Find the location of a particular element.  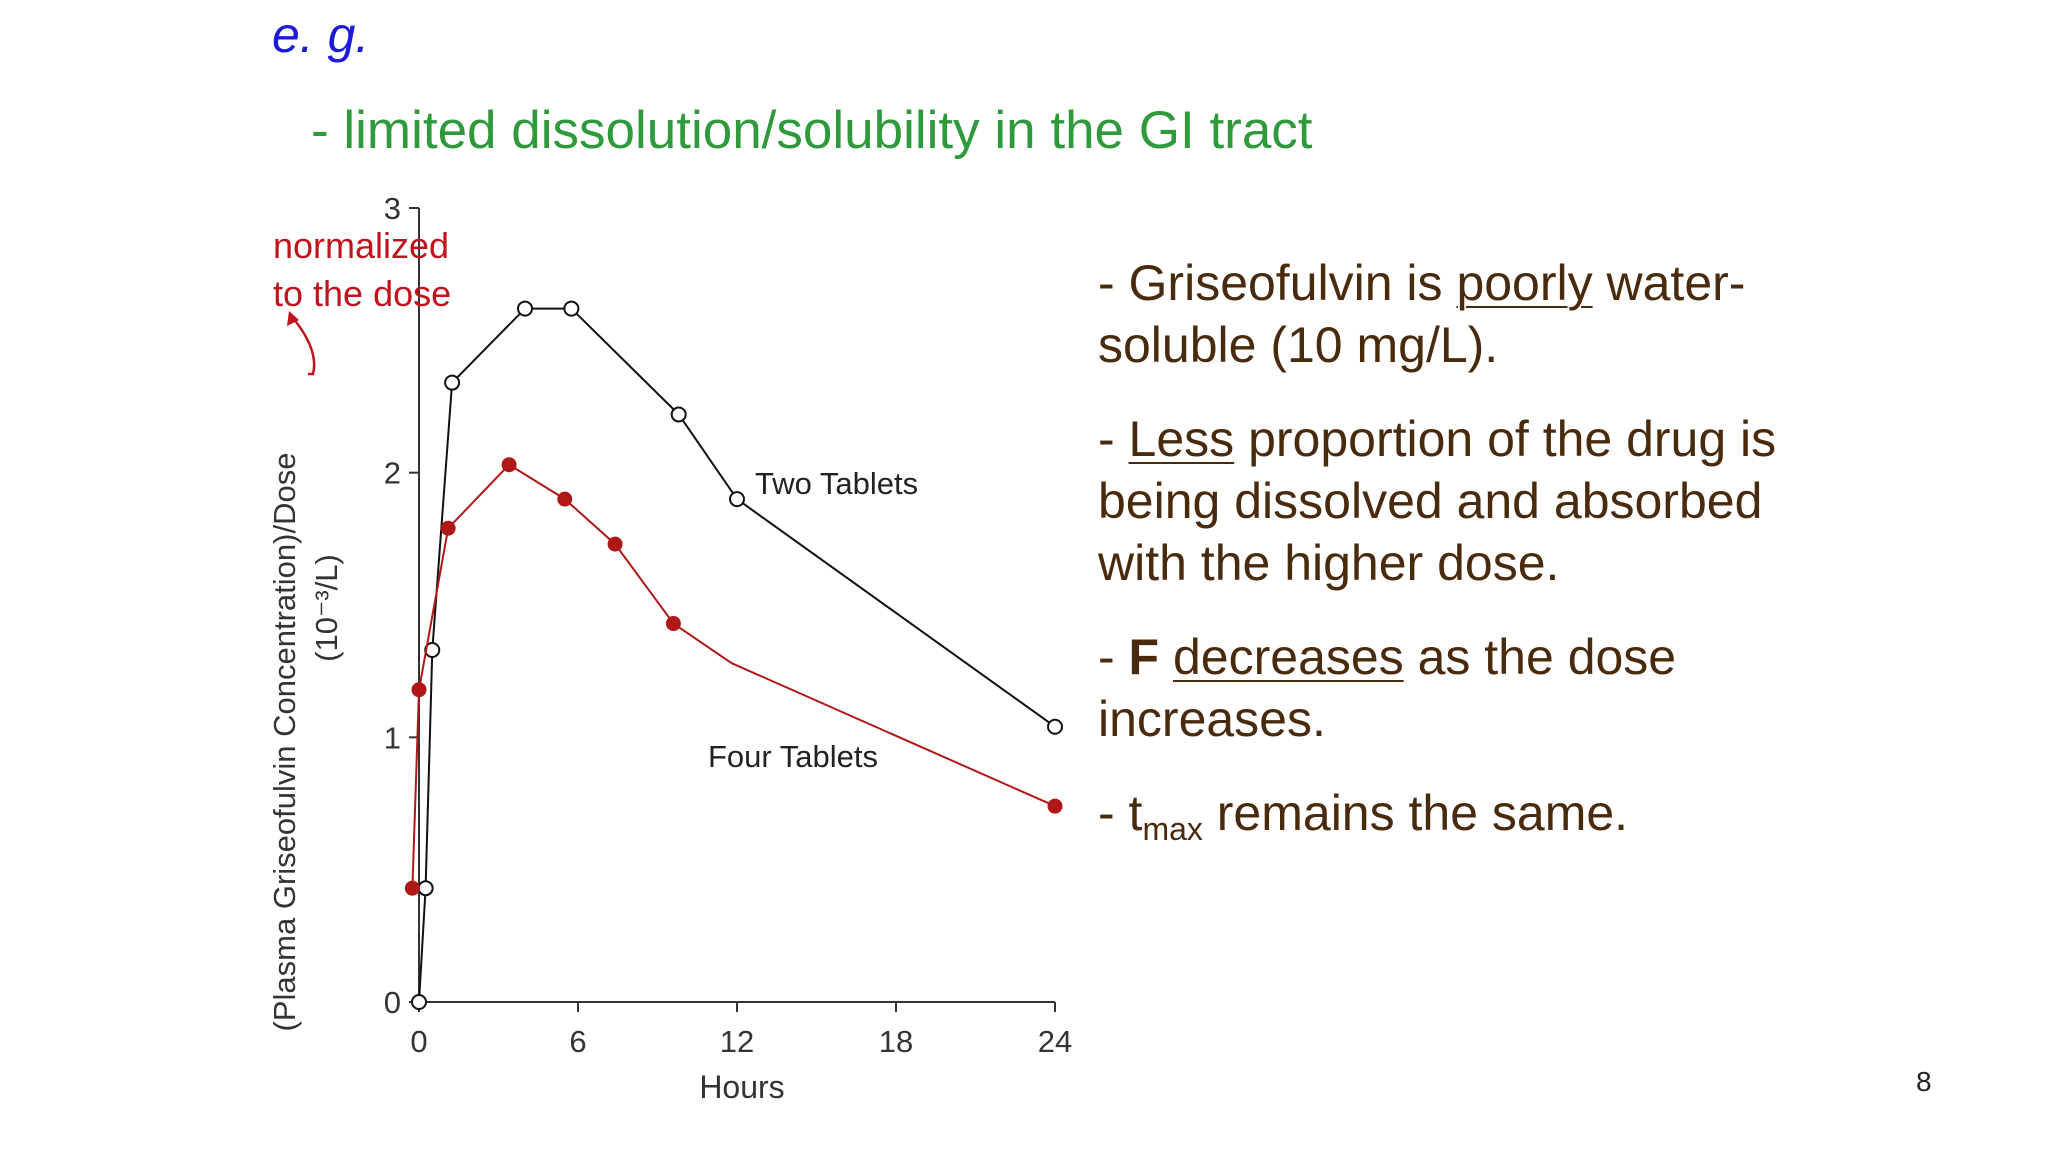

x-tick-label: 6 is located at coordinates (577, 1041).